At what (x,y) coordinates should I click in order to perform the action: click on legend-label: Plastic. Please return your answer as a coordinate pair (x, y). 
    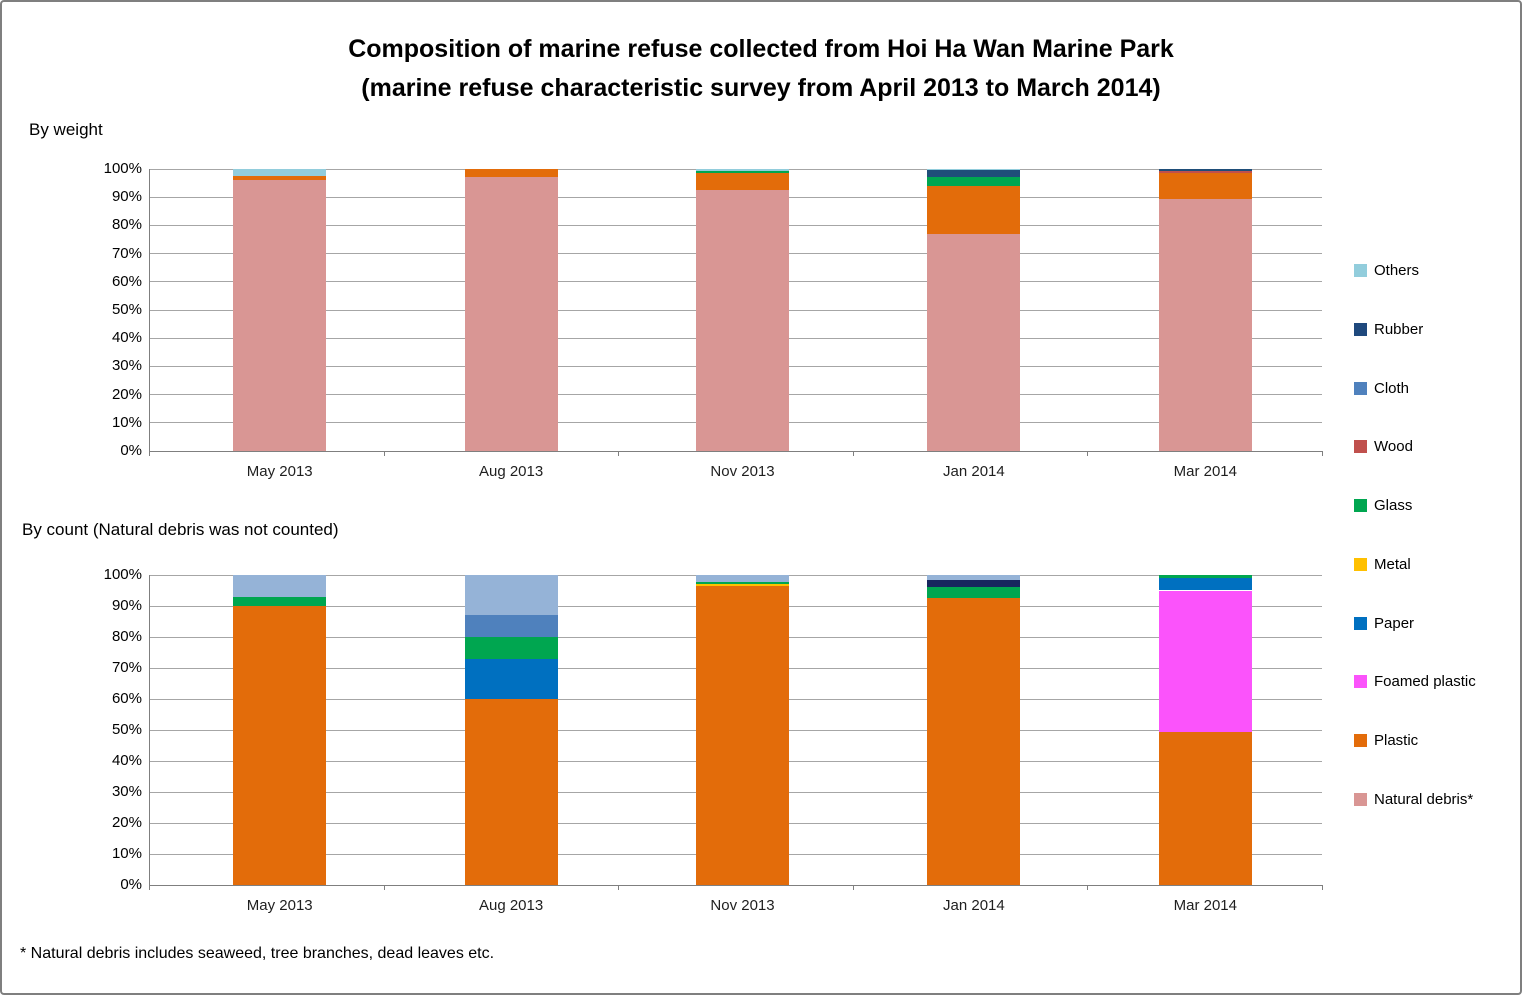
    Looking at the image, I should click on (1396, 741).